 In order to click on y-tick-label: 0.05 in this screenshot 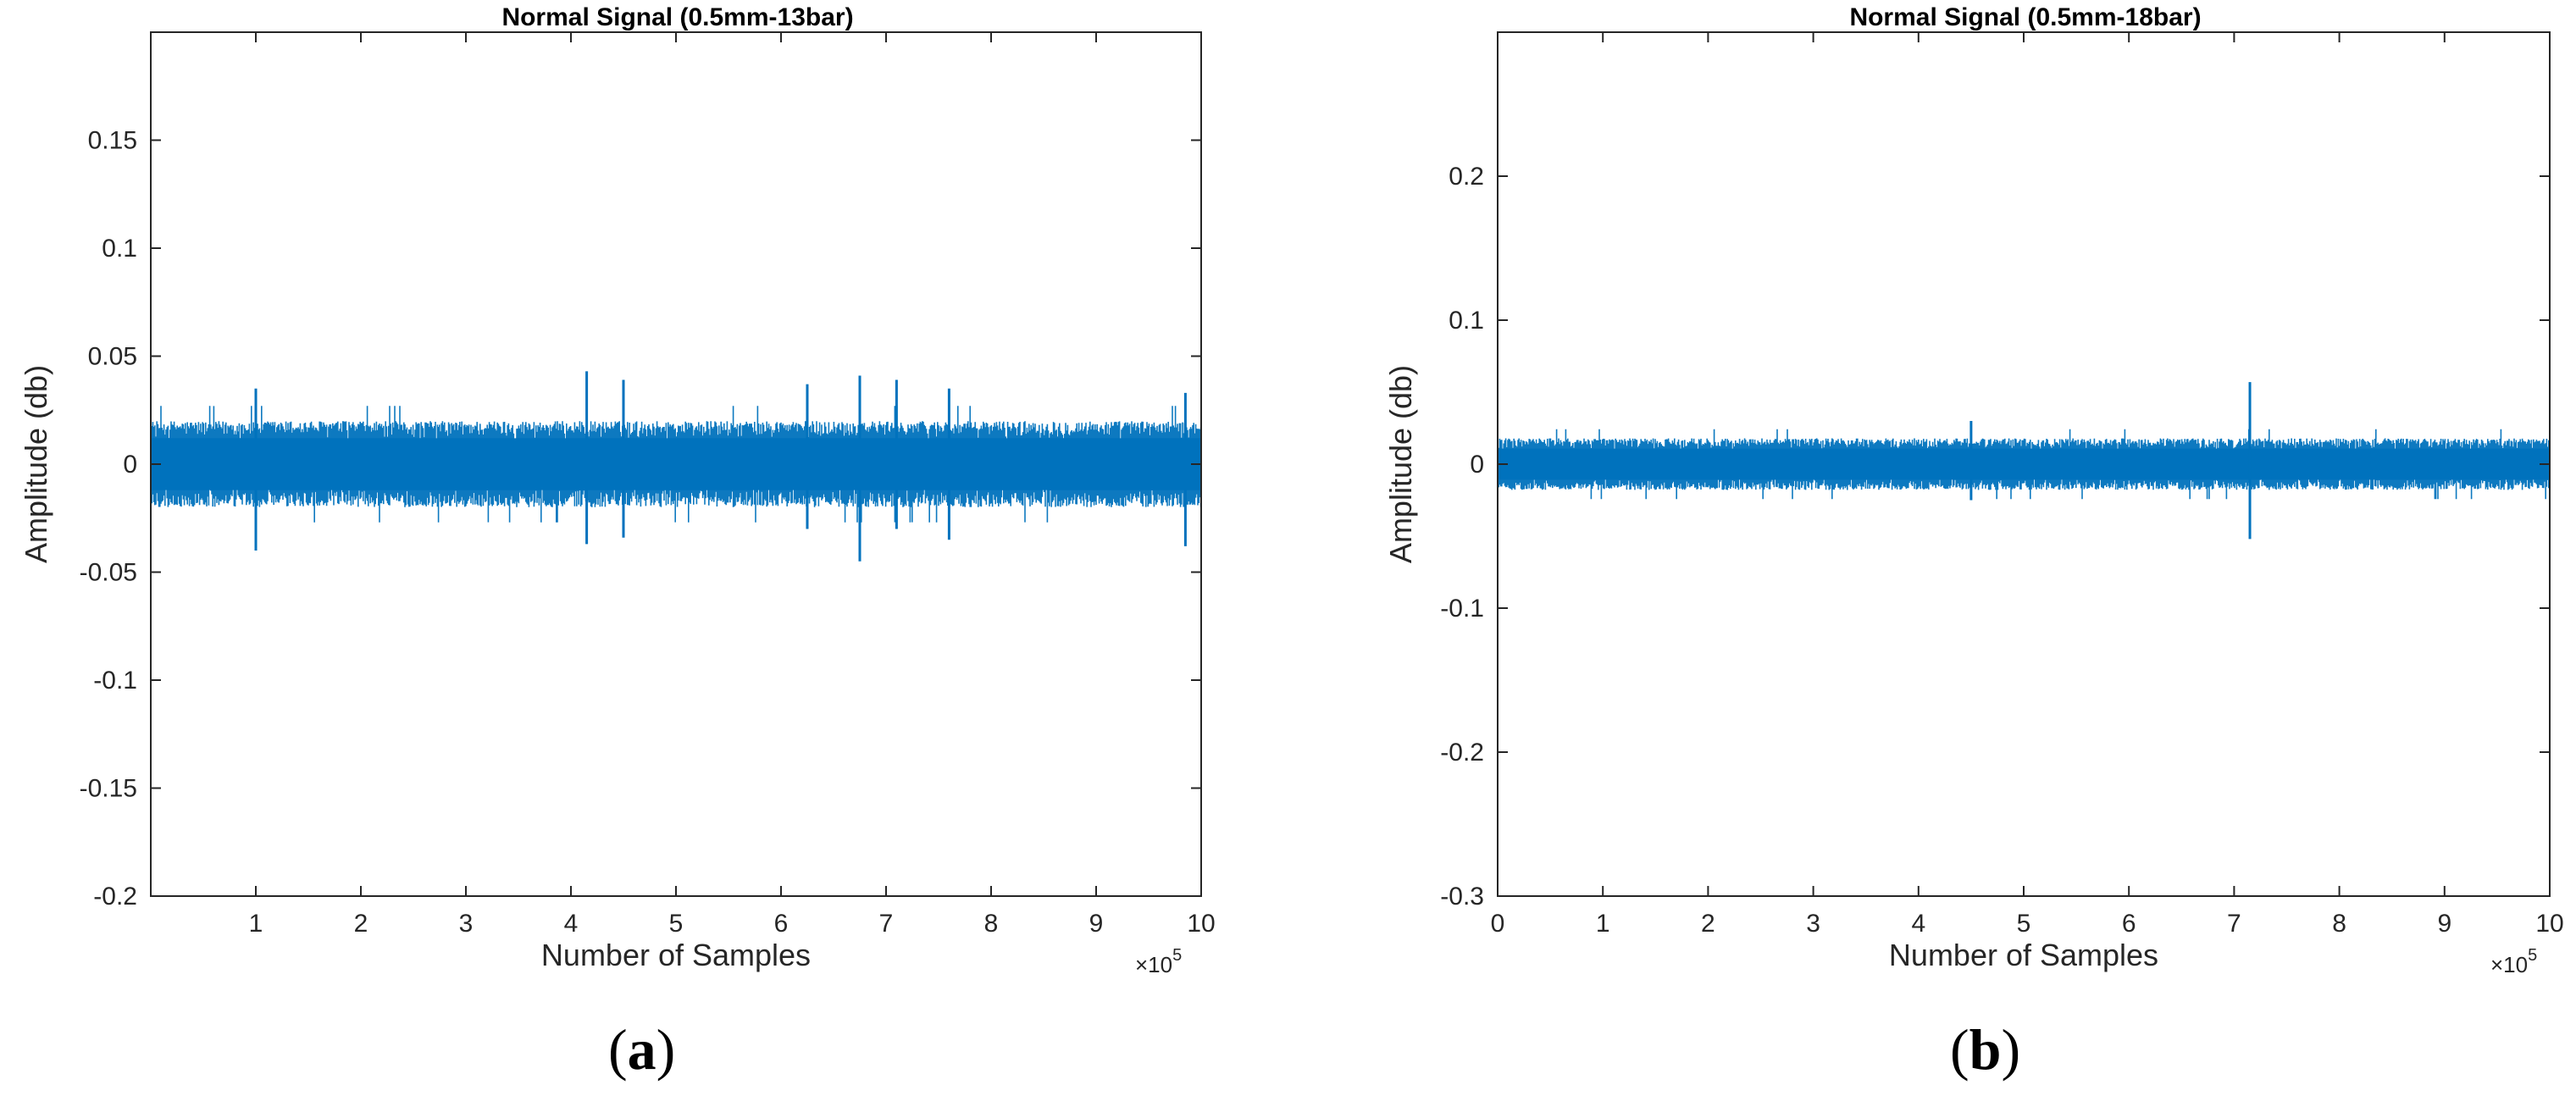, I will do `click(112, 357)`.